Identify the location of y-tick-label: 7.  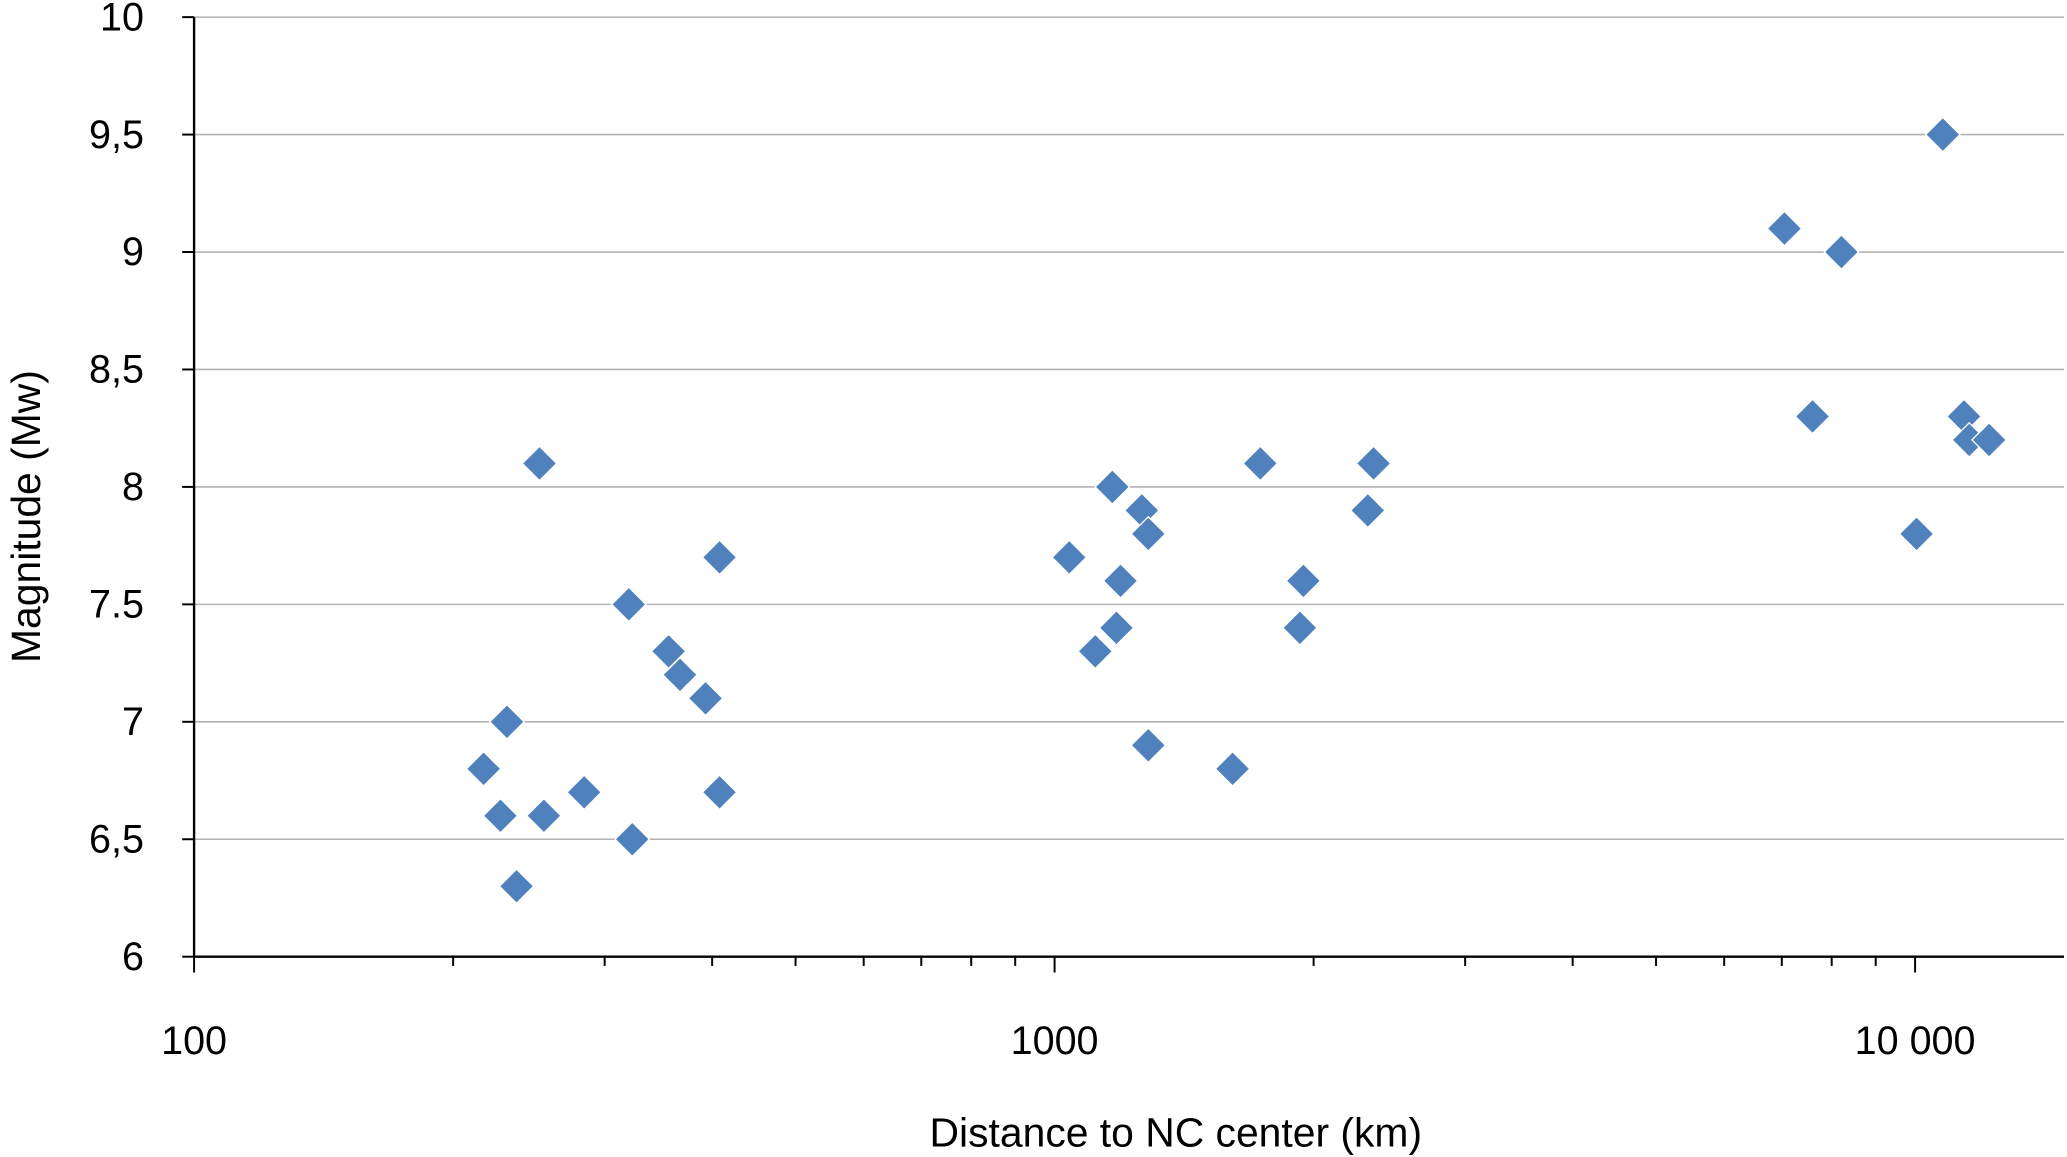
(133, 722).